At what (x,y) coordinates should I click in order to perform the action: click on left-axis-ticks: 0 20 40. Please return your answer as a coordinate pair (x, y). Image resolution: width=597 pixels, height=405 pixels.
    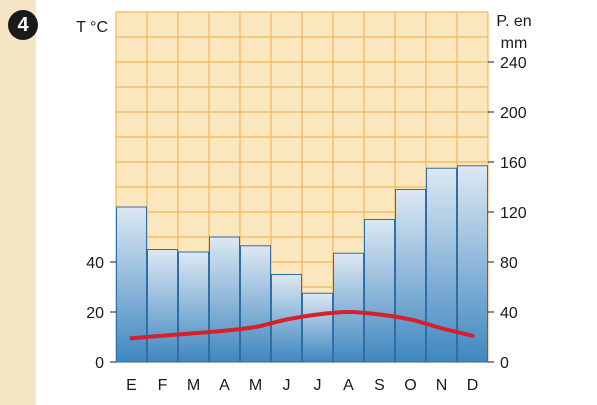
    Looking at the image, I should click on (101, 313).